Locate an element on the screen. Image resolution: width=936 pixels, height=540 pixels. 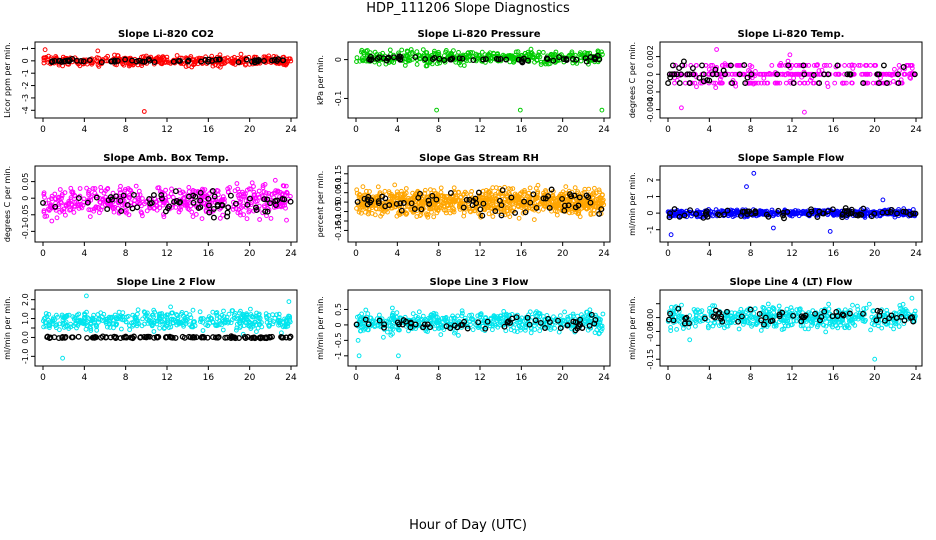
x-tick-label: 4 is located at coordinates (84, 130).